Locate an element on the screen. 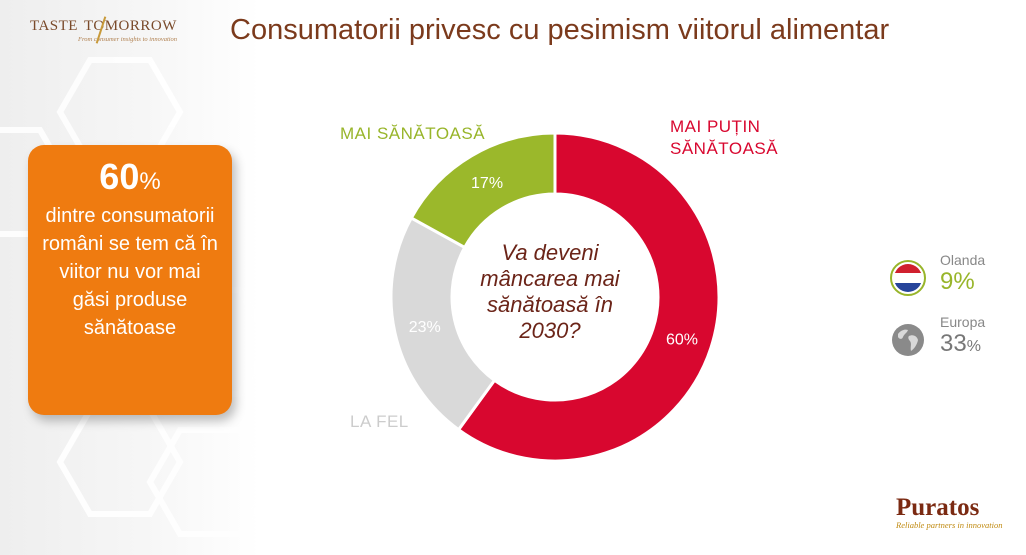 The width and height of the screenshot is (1026, 555). label-mai-putin-sanatoasa: MAI PUȚIN SĂNĂTOASĂ is located at coordinates (724, 137).